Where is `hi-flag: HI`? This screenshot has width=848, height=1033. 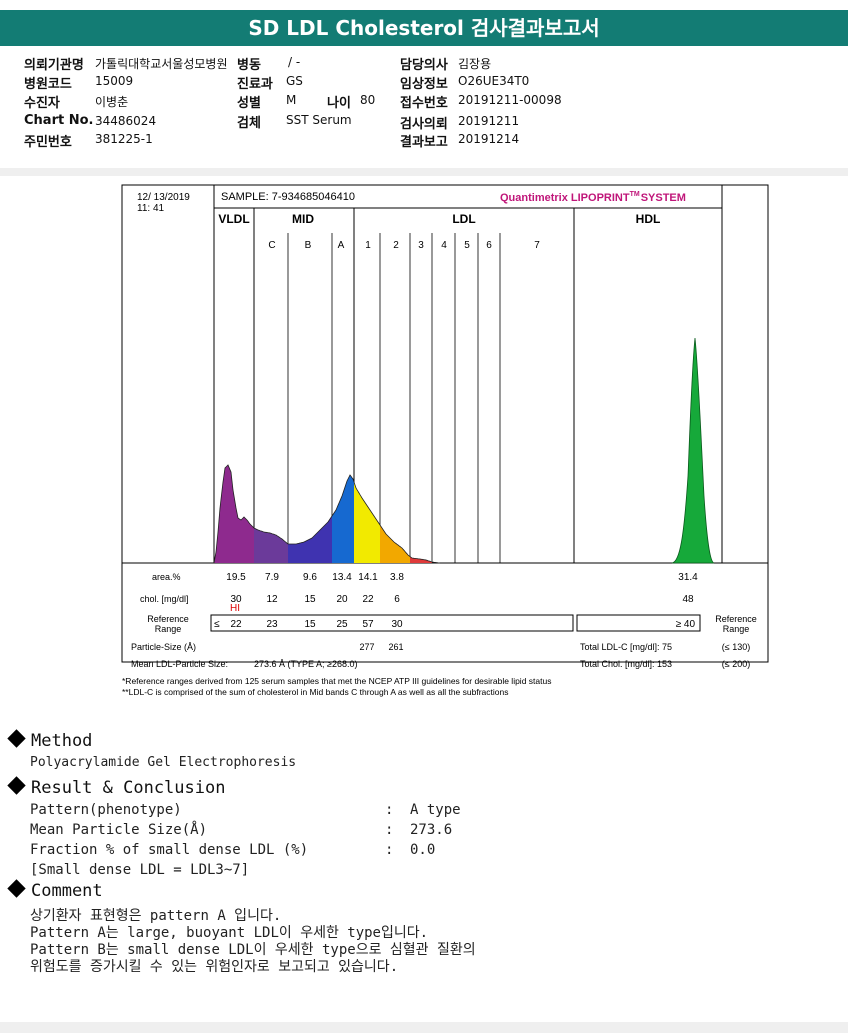 hi-flag: HI is located at coordinates (235, 608).